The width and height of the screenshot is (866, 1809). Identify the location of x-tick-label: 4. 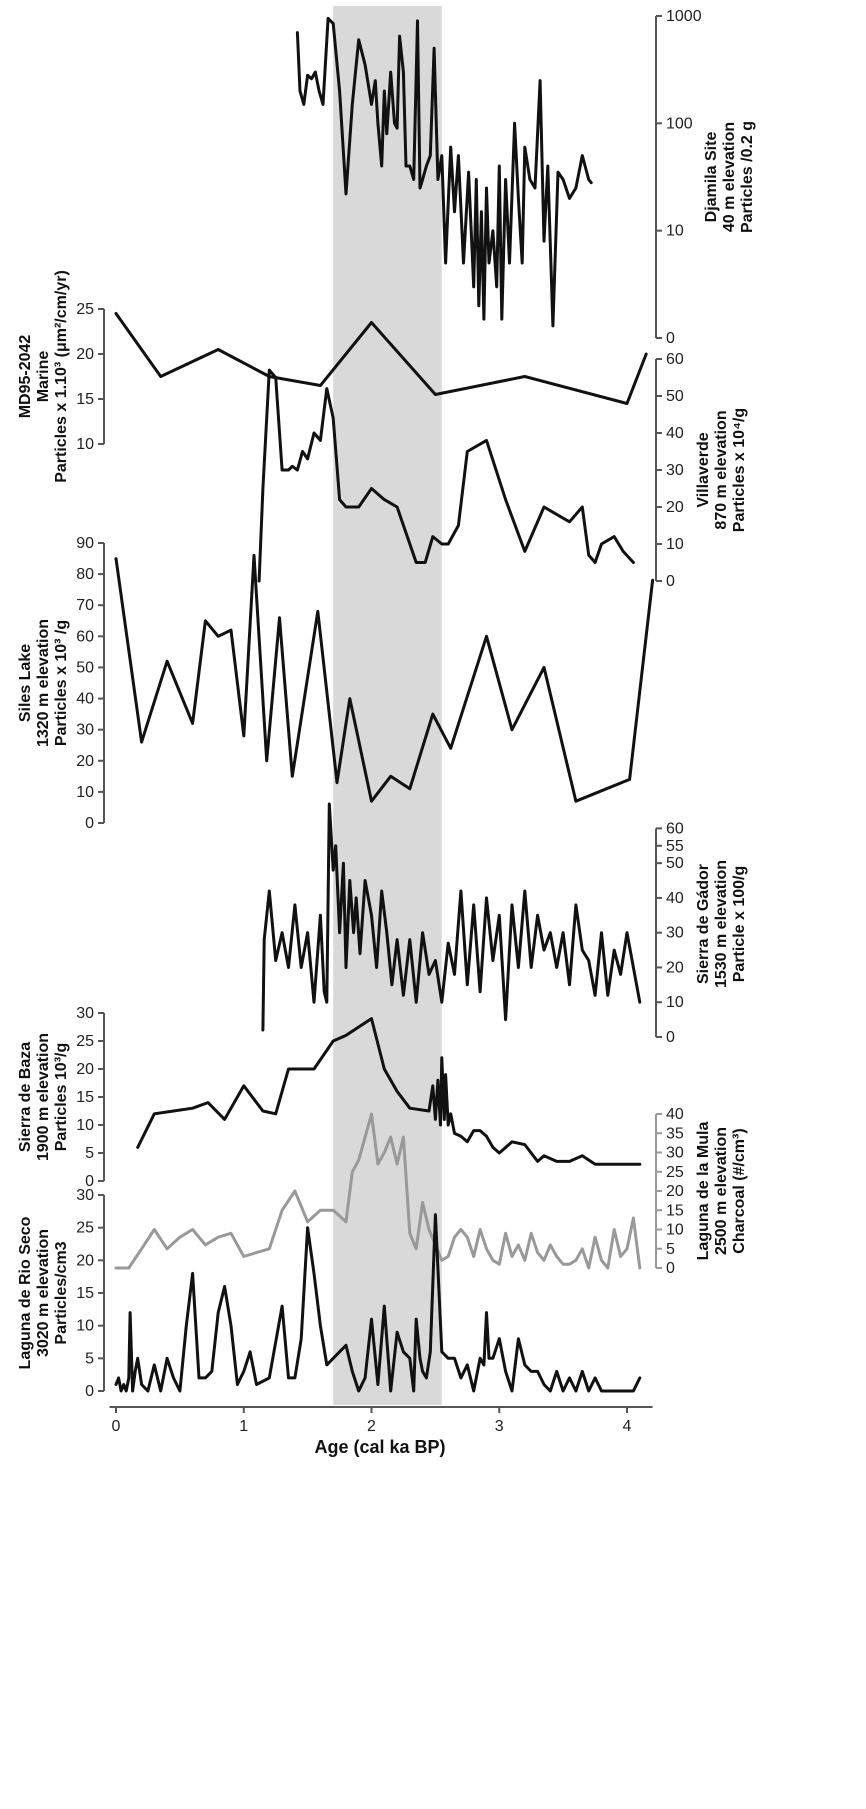
(627, 1426).